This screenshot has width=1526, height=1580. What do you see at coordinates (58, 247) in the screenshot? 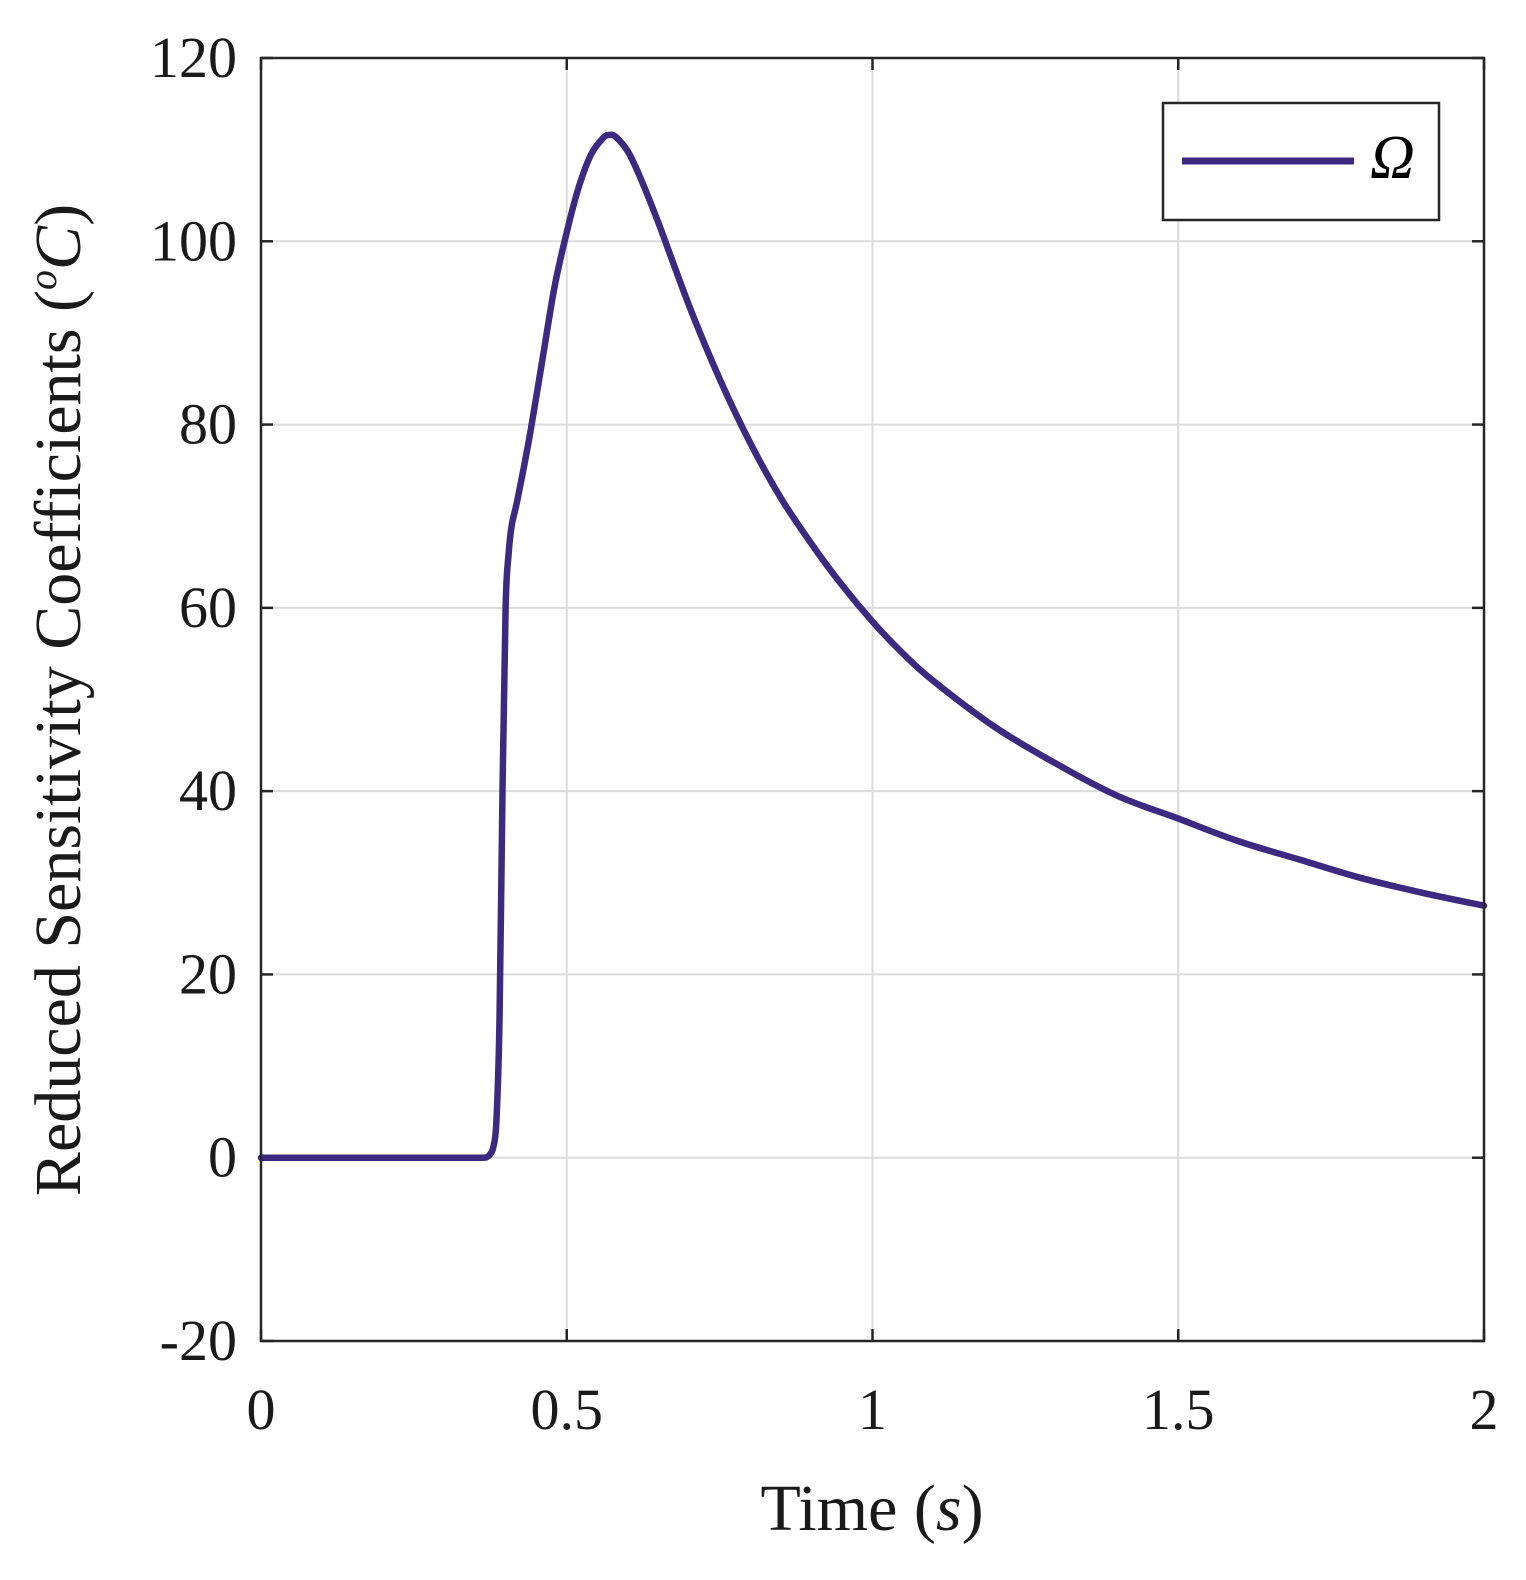
I see `y-axis-unit-letter: C` at bounding box center [58, 247].